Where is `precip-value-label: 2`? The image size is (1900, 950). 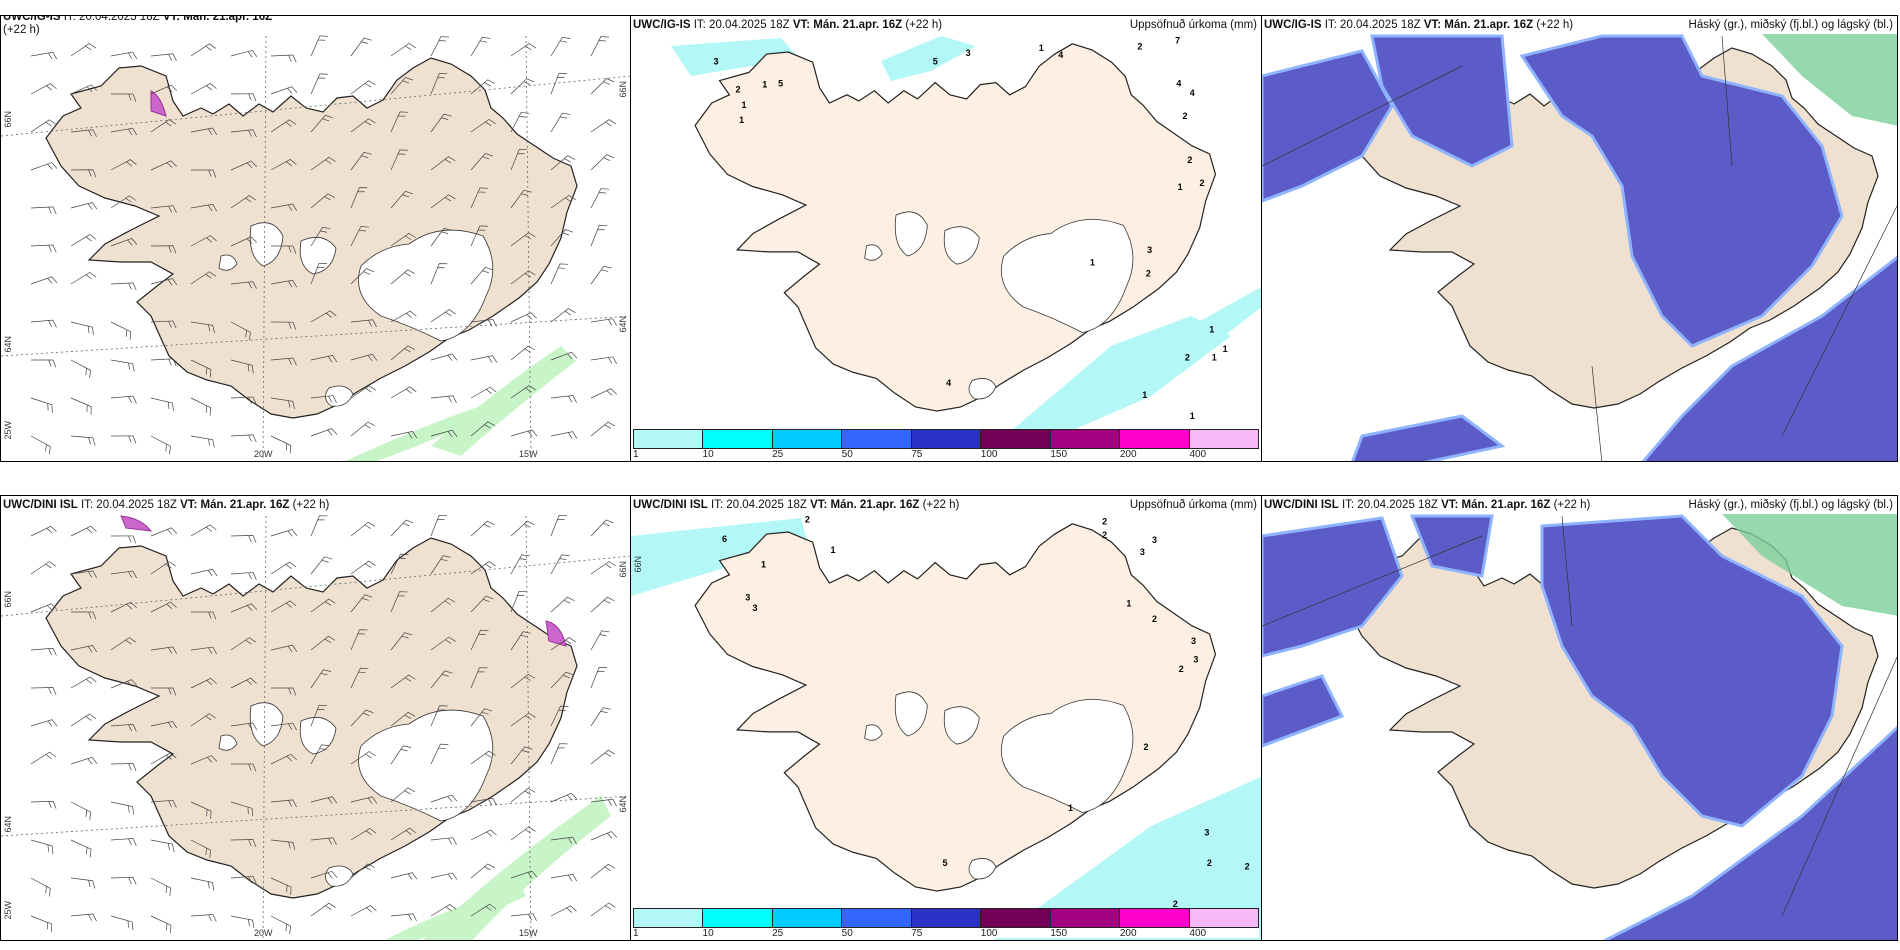 precip-value-label: 2 is located at coordinates (1181, 669).